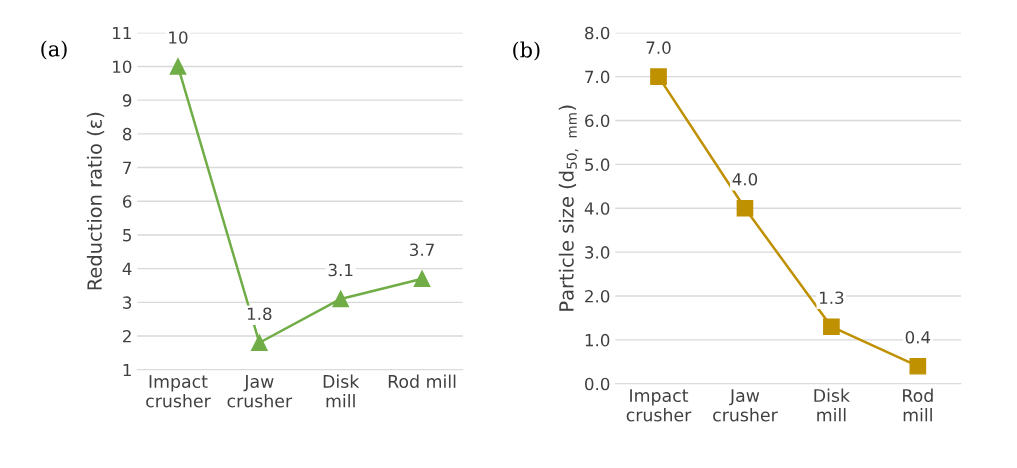 This screenshot has width=1017, height=468. What do you see at coordinates (597, 33) in the screenshot?
I see `y-tick-label: 8.0` at bounding box center [597, 33].